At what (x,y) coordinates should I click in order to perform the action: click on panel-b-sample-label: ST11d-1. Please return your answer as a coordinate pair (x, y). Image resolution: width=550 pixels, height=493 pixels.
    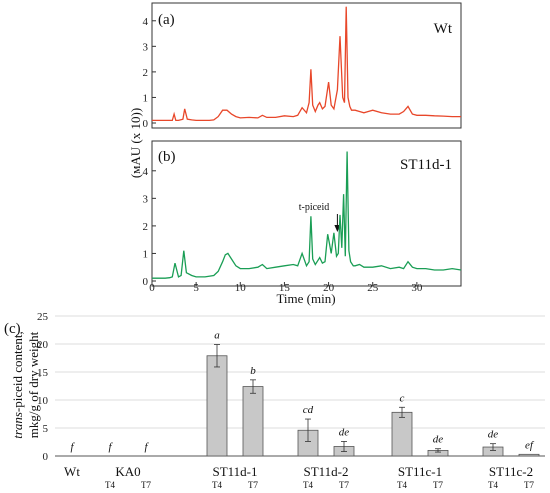
    Looking at the image, I should click on (426, 165).